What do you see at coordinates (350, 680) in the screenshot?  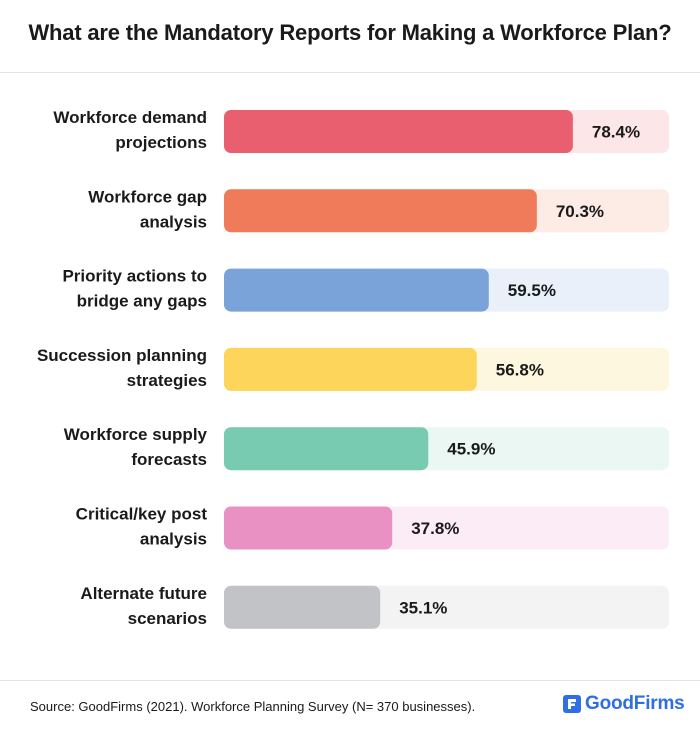 I see `footer-divider` at bounding box center [350, 680].